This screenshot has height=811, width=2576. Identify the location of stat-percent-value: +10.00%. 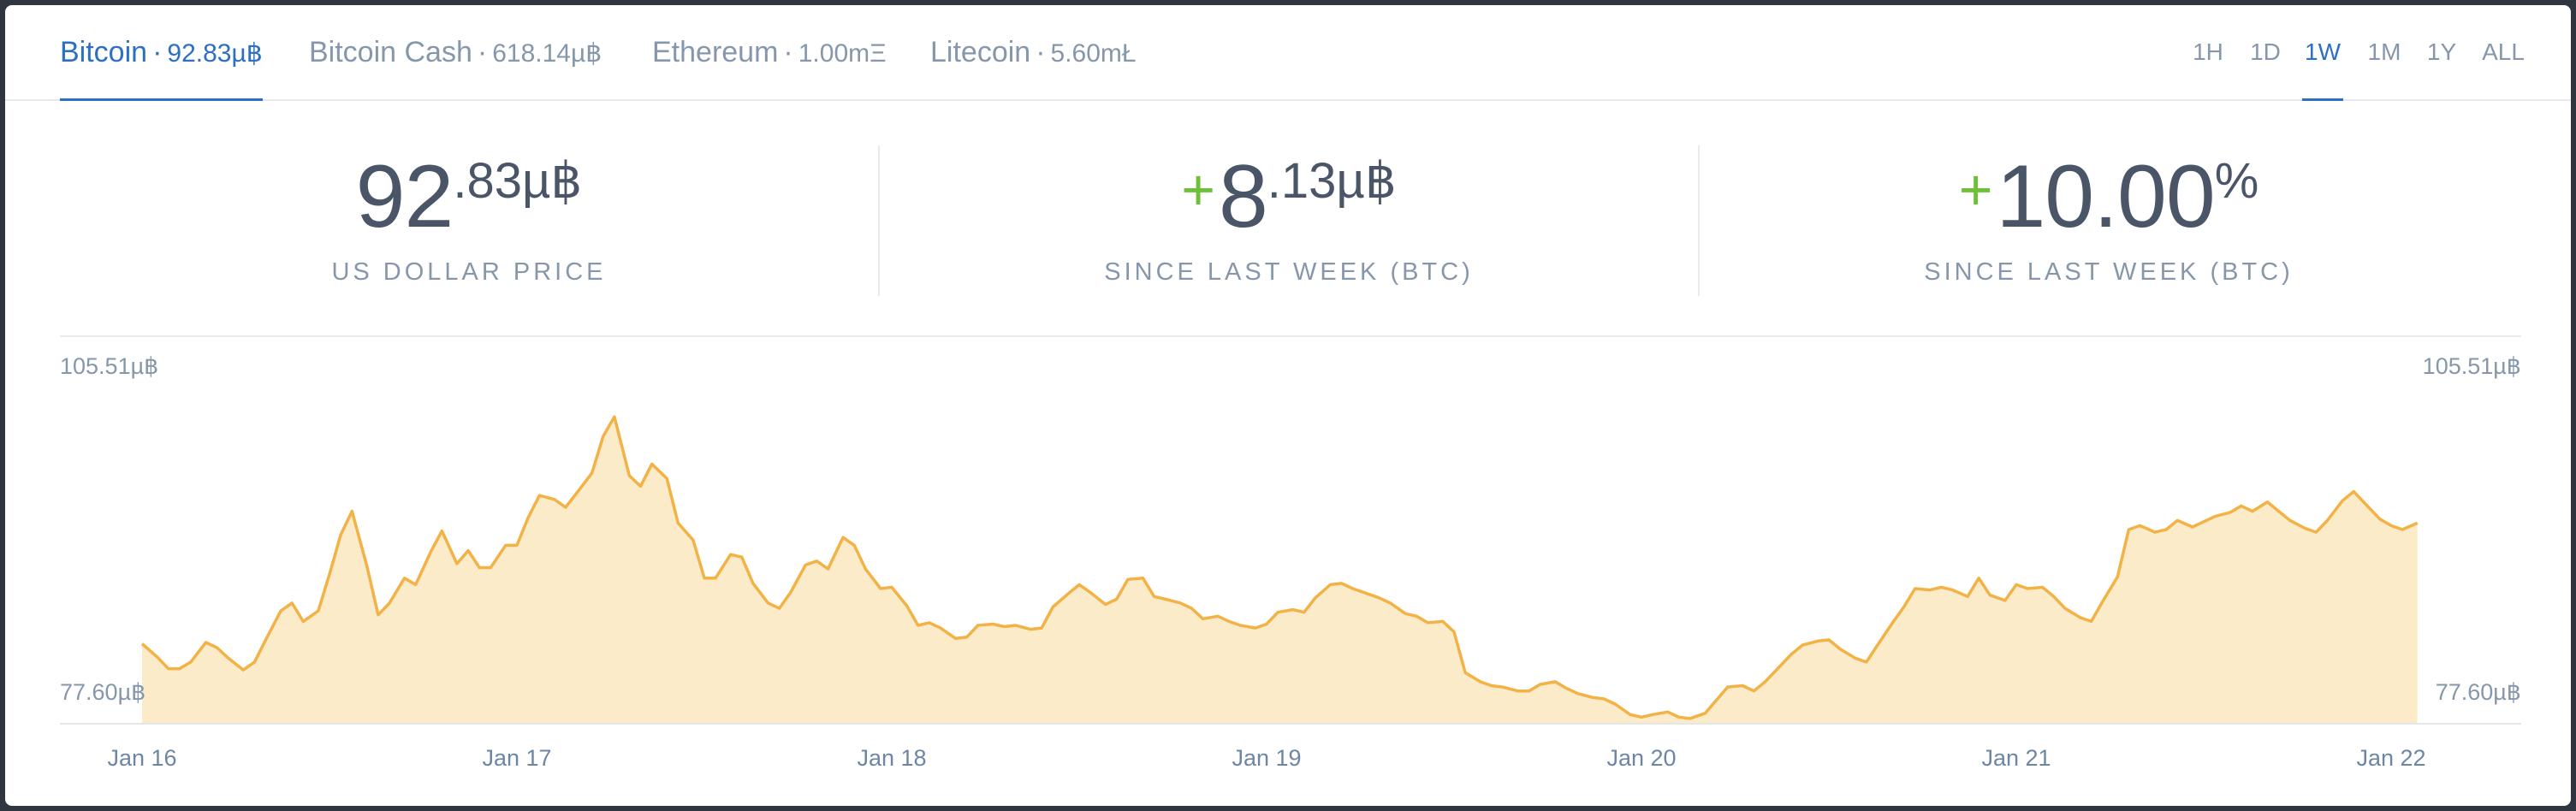
(2109, 197).